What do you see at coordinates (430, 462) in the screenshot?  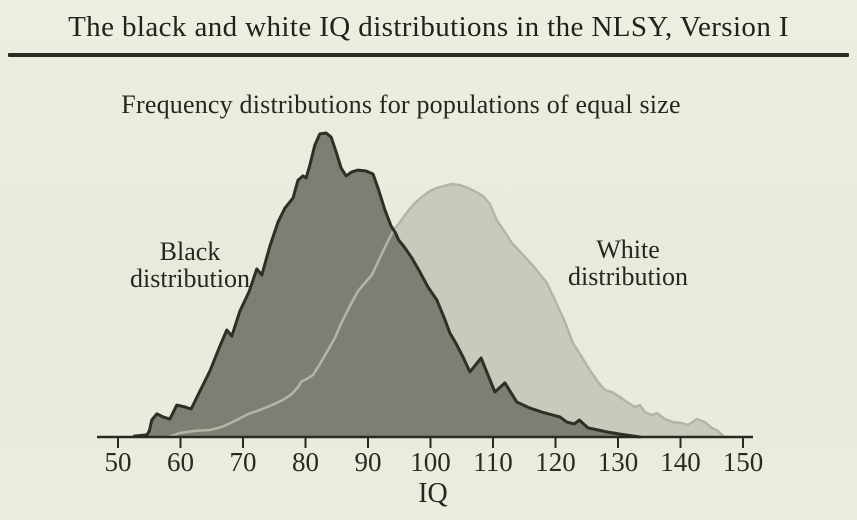 I see `x-tick-label: 100` at bounding box center [430, 462].